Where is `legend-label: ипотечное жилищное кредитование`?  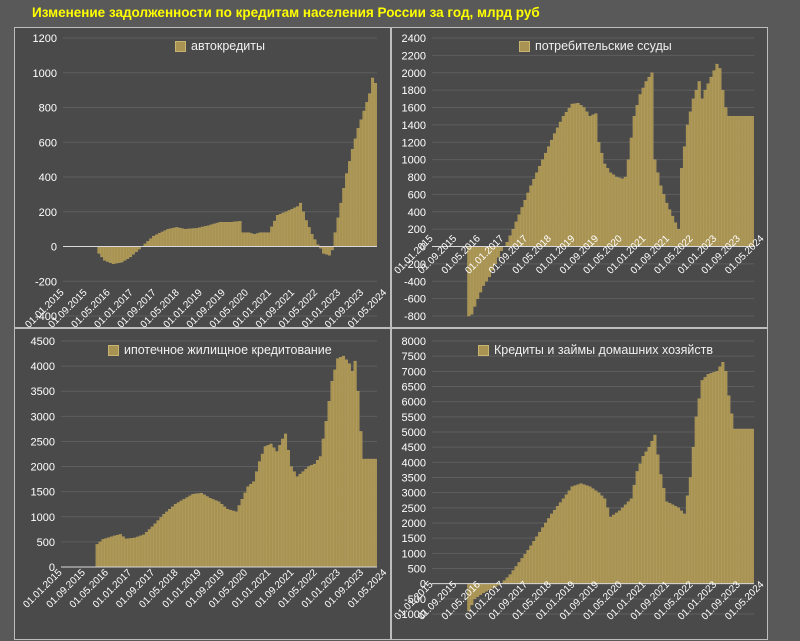 legend-label: ипотечное жилищное кредитование is located at coordinates (228, 350).